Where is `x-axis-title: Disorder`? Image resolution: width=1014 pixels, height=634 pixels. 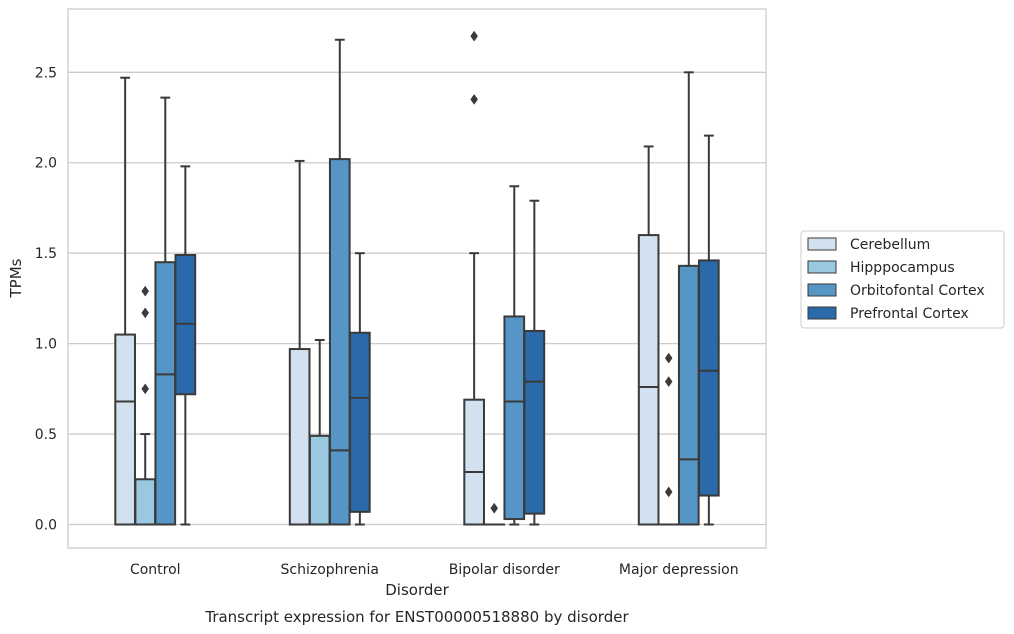 x-axis-title: Disorder is located at coordinates (417, 590).